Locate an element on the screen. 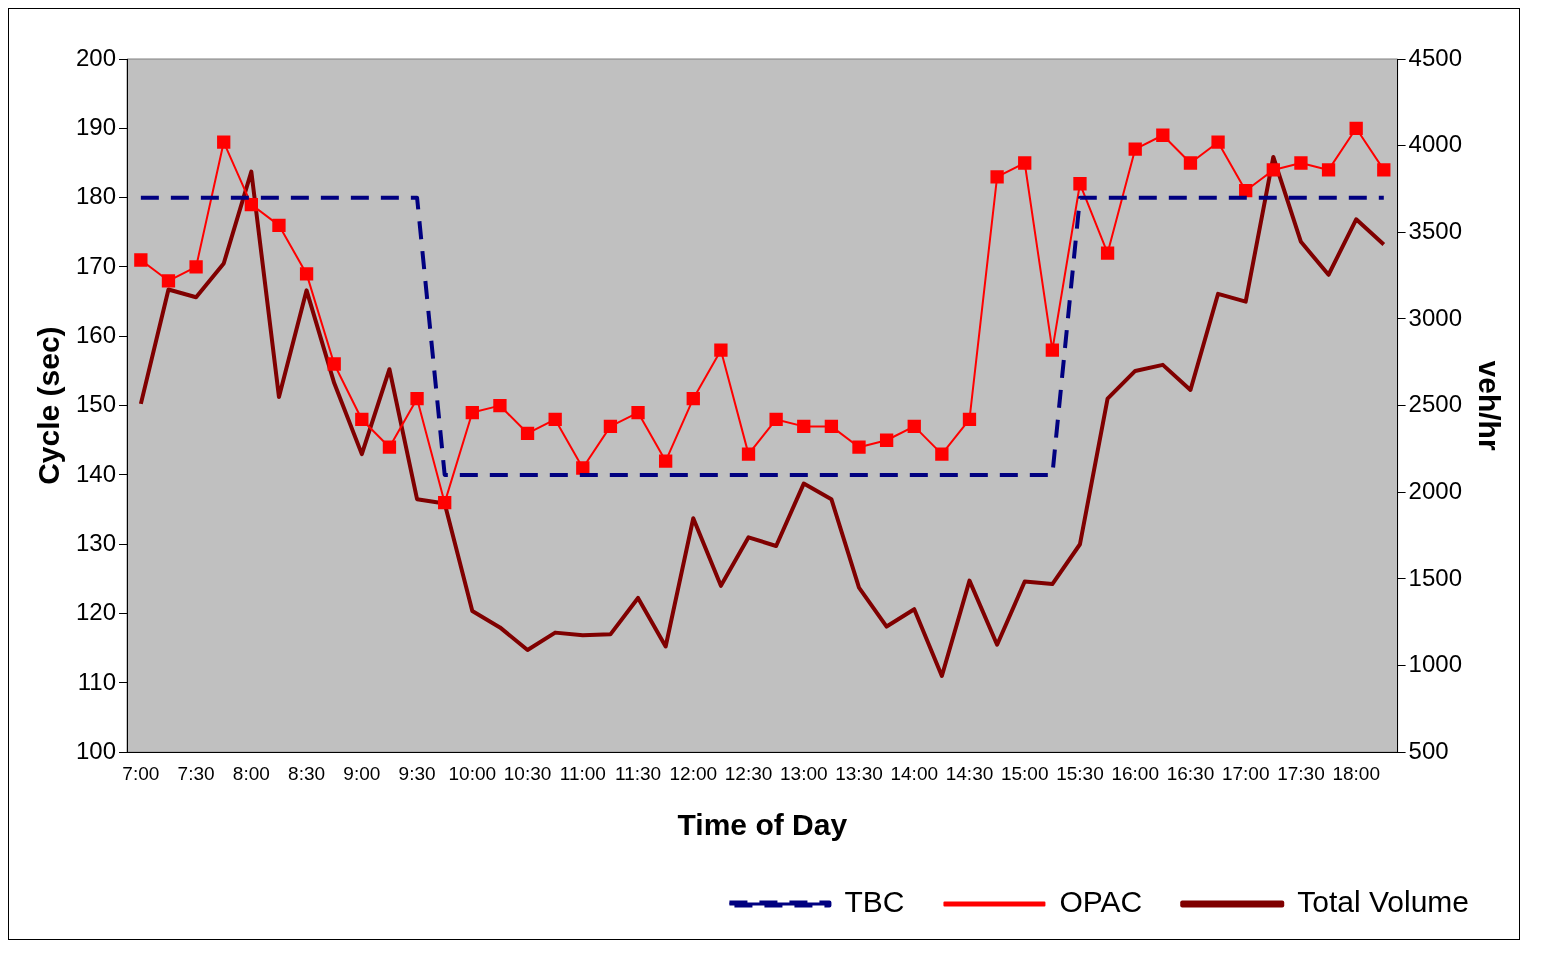 Image resolution: width=1543 pixels, height=966 pixels. y-tick-label: 160 is located at coordinates (96, 334).